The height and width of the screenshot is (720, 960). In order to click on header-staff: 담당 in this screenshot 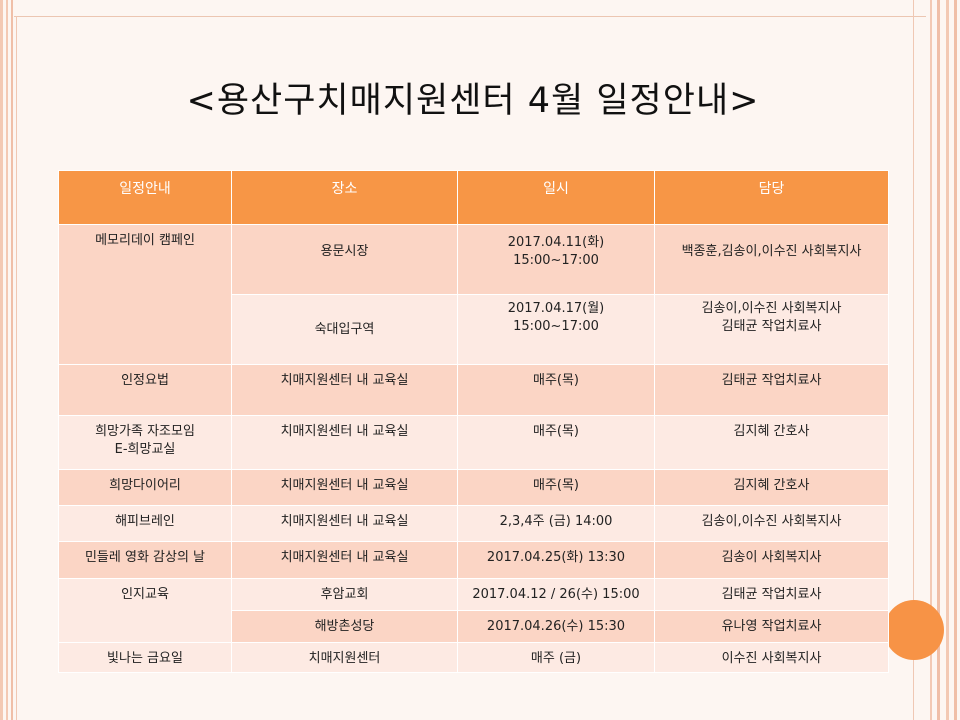, I will do `click(771, 197)`.